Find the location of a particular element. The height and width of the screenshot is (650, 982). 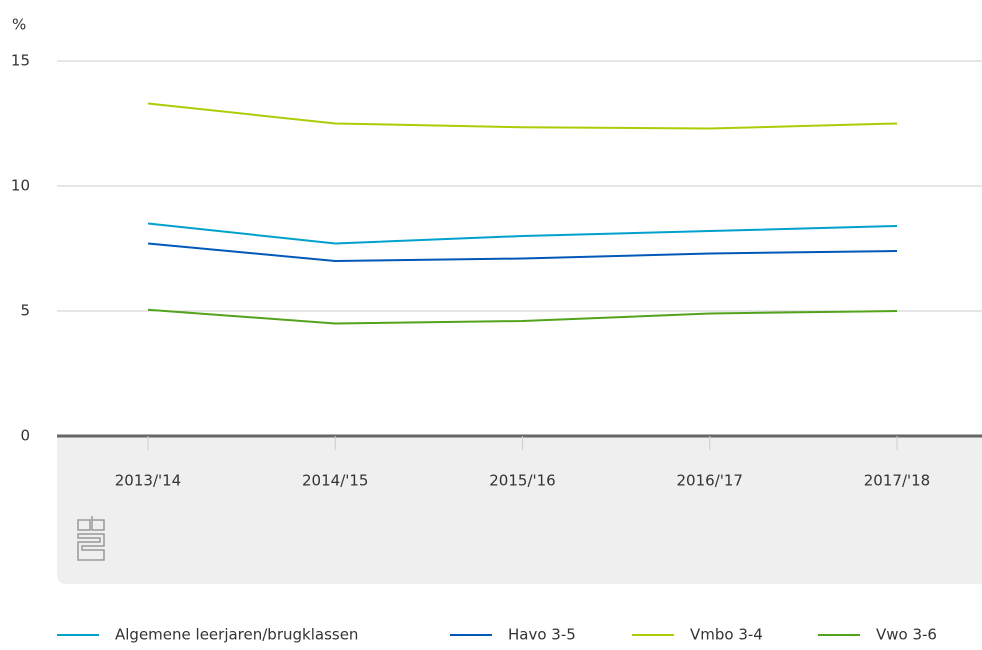

y-tick-label: 15 is located at coordinates (20, 61).